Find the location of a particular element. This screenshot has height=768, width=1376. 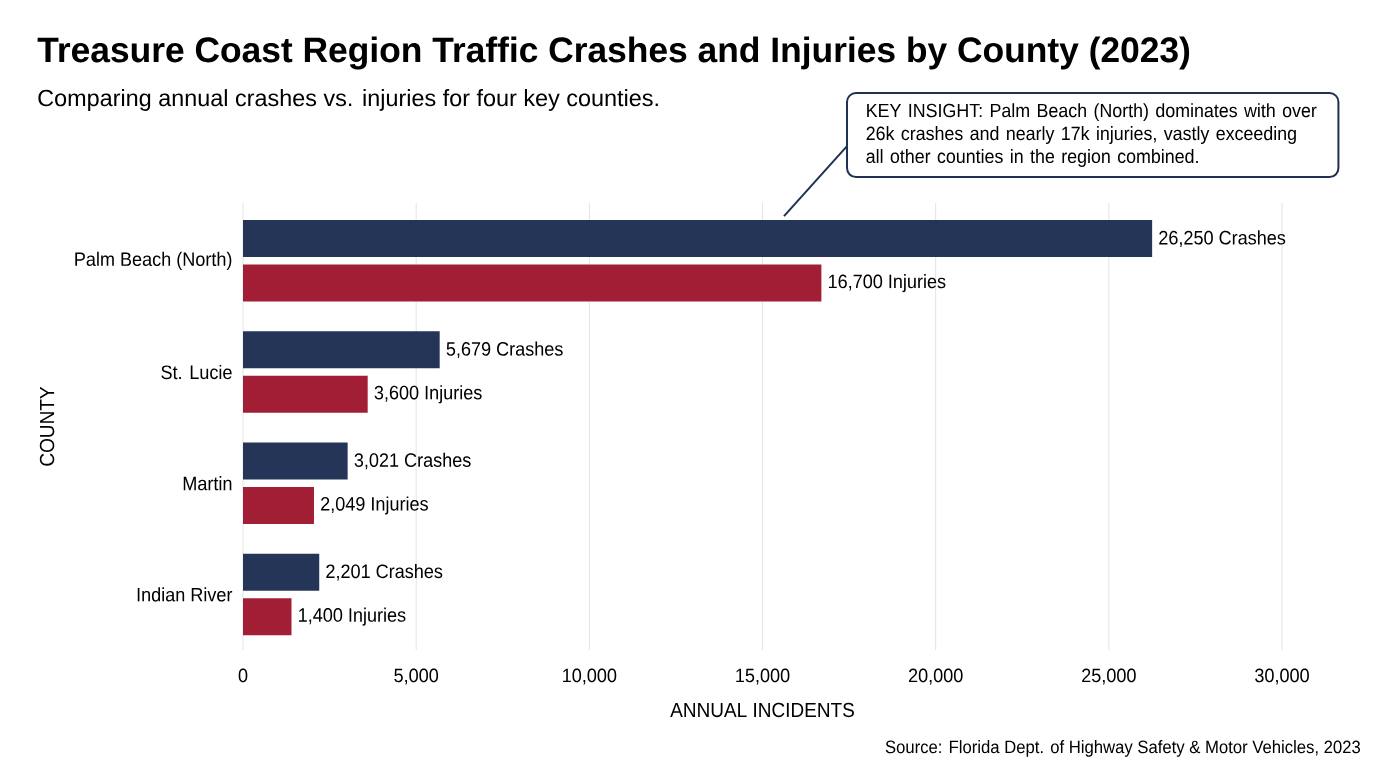

x-axis-title: ANNUAL INCIDENTS is located at coordinates (762, 710).